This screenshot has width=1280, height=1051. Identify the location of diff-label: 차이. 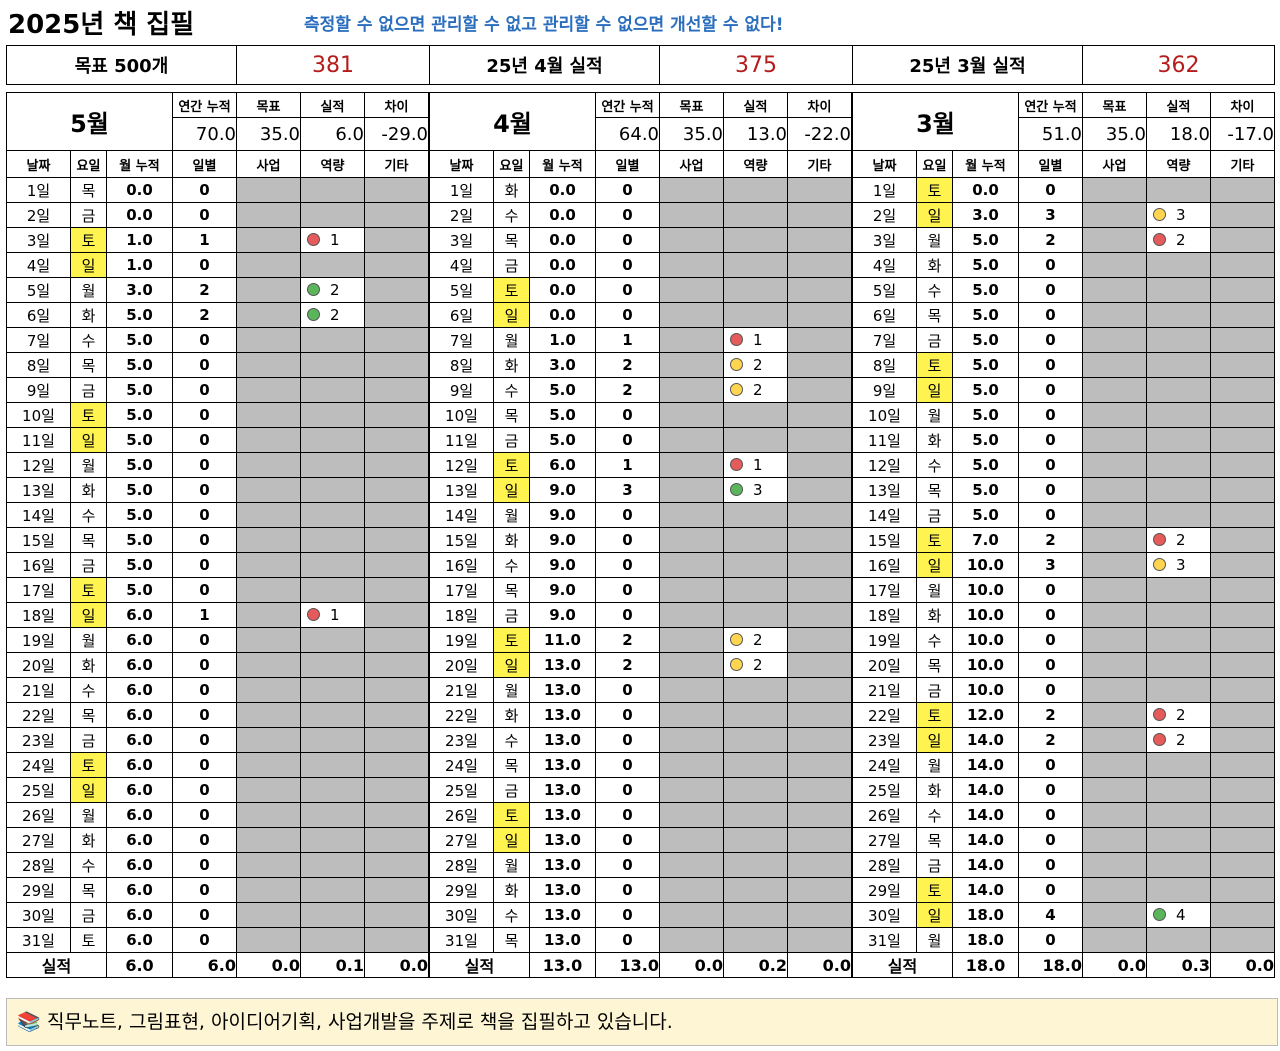
(1242, 105).